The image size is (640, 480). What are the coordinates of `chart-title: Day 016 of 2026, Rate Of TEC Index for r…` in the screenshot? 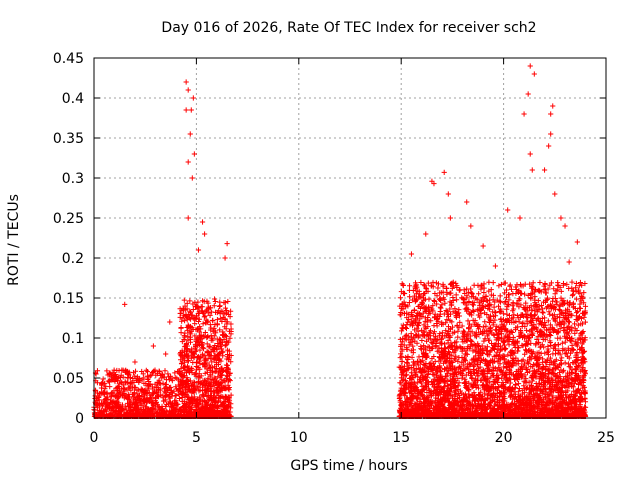 It's located at (348, 28).